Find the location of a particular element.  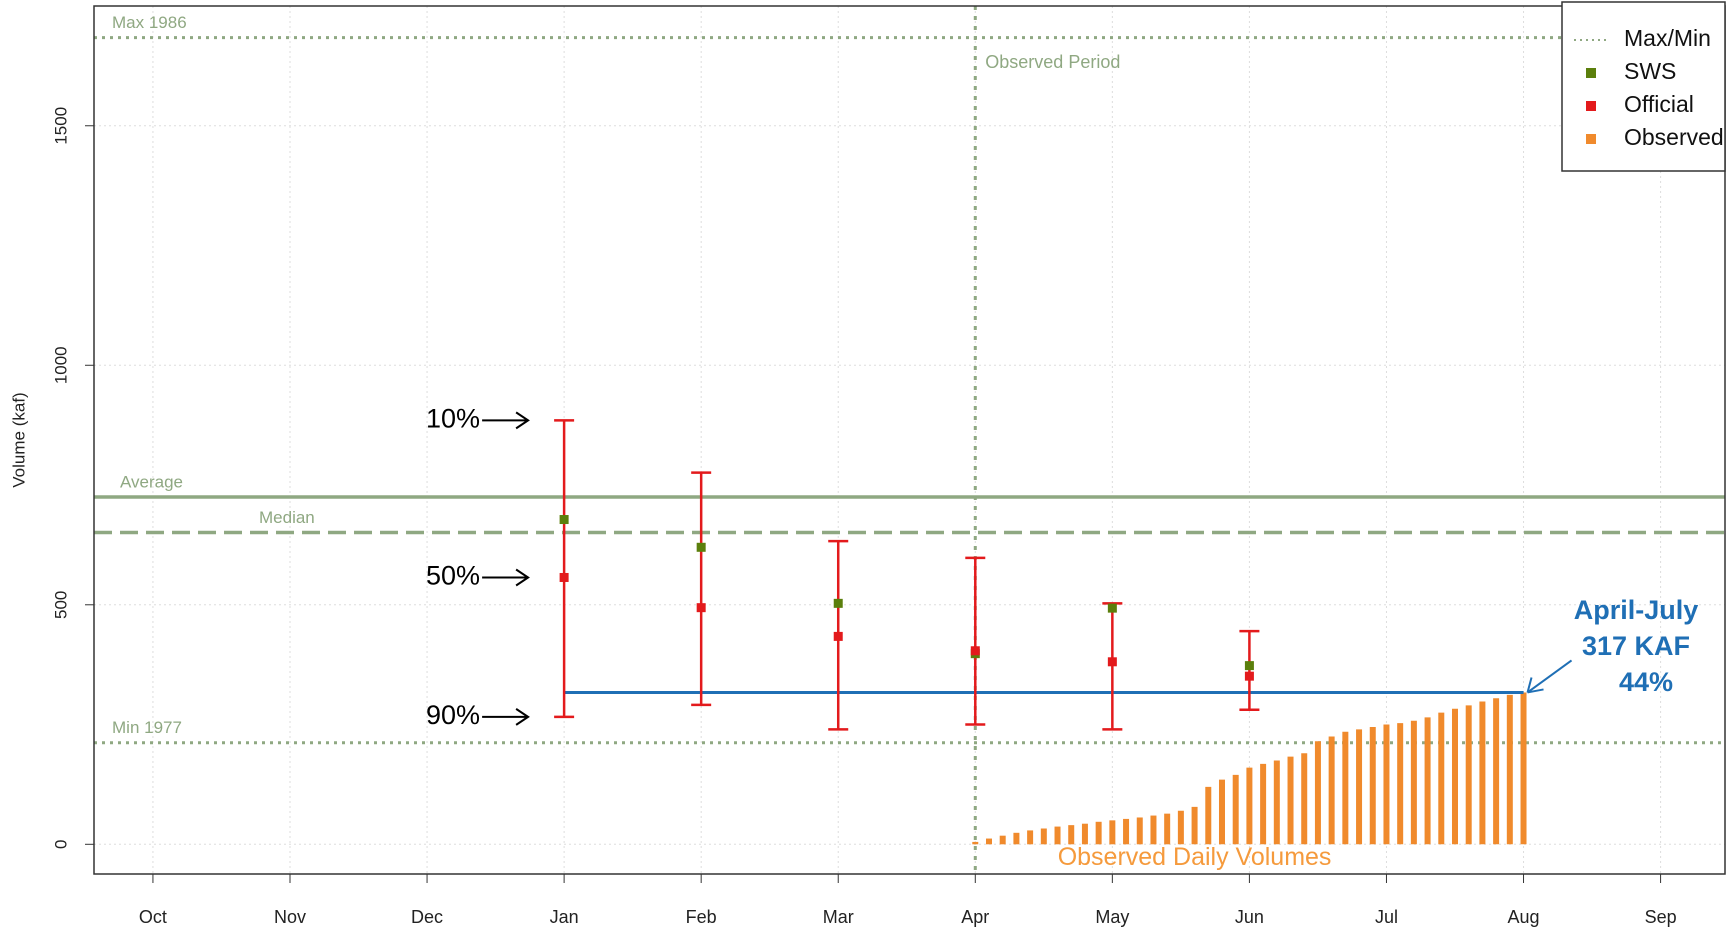

x-tick-label: Jun is located at coordinates (1249, 917).